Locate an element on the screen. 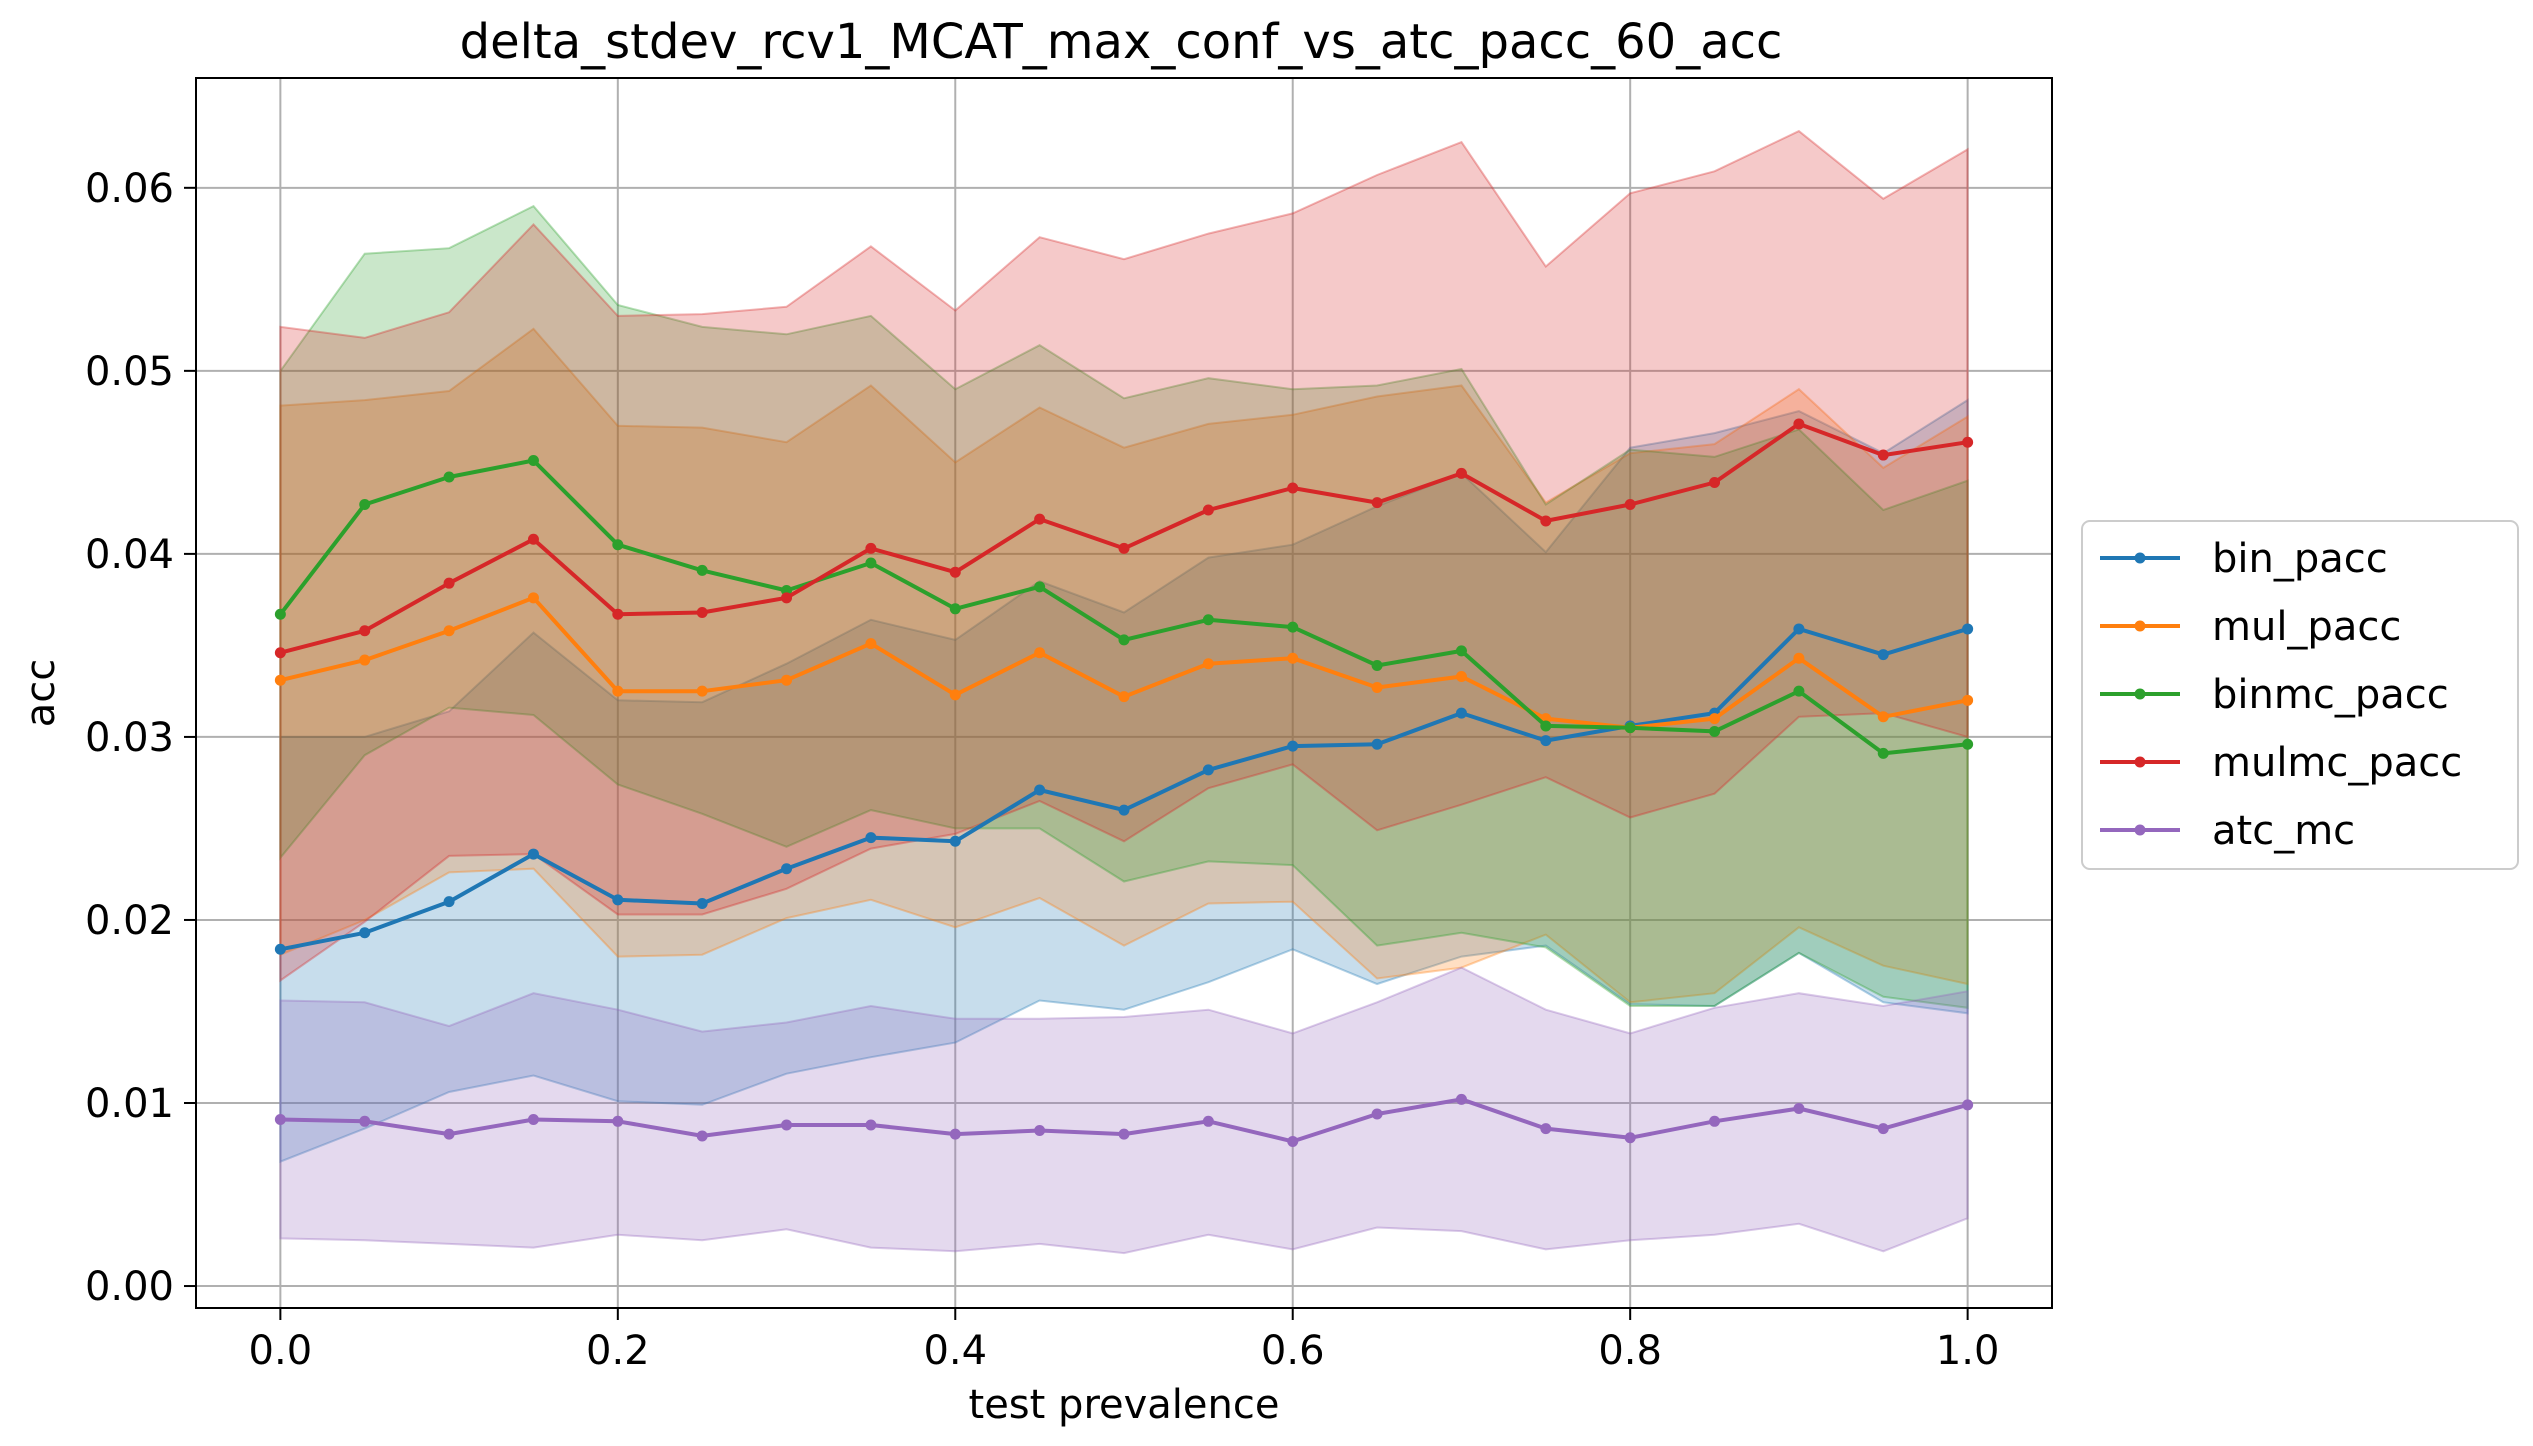  x-tick-label: 0.8 is located at coordinates (1630, 1351).